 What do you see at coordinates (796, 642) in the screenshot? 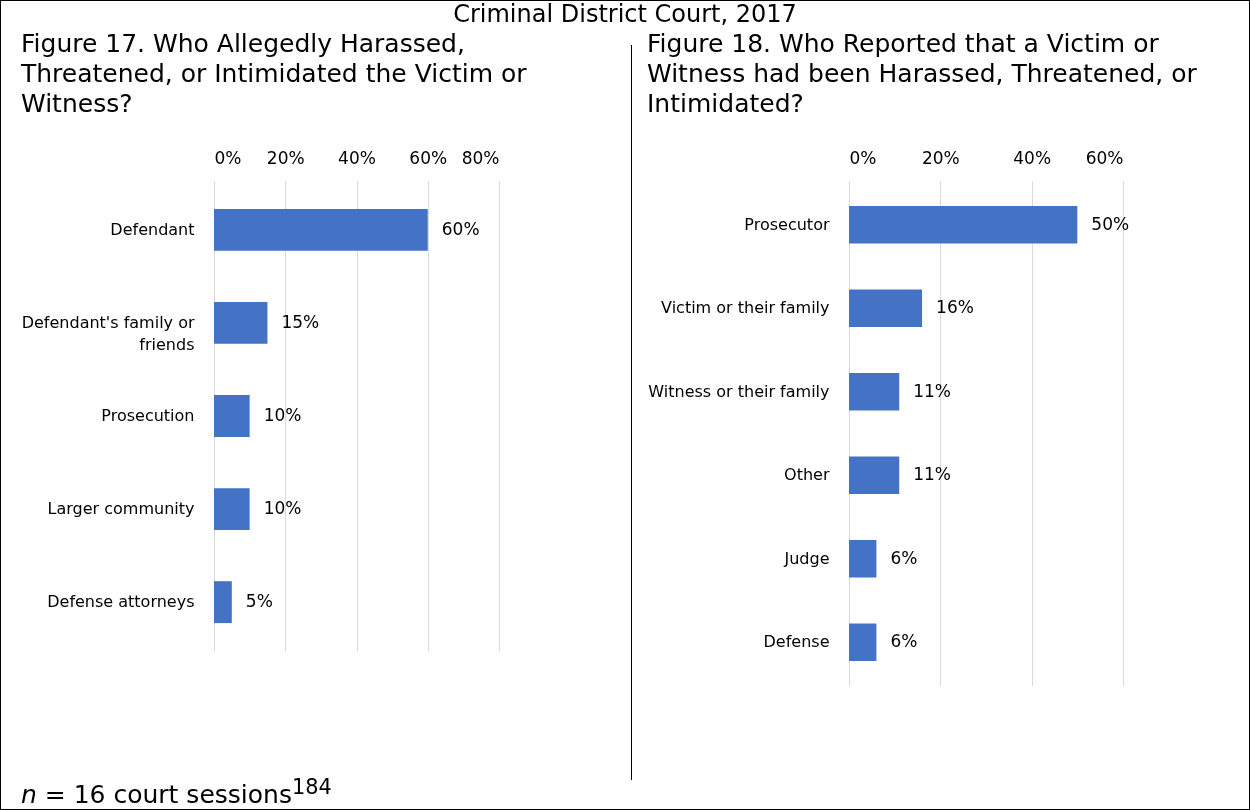
I see `y-tick-label: Defense` at bounding box center [796, 642].